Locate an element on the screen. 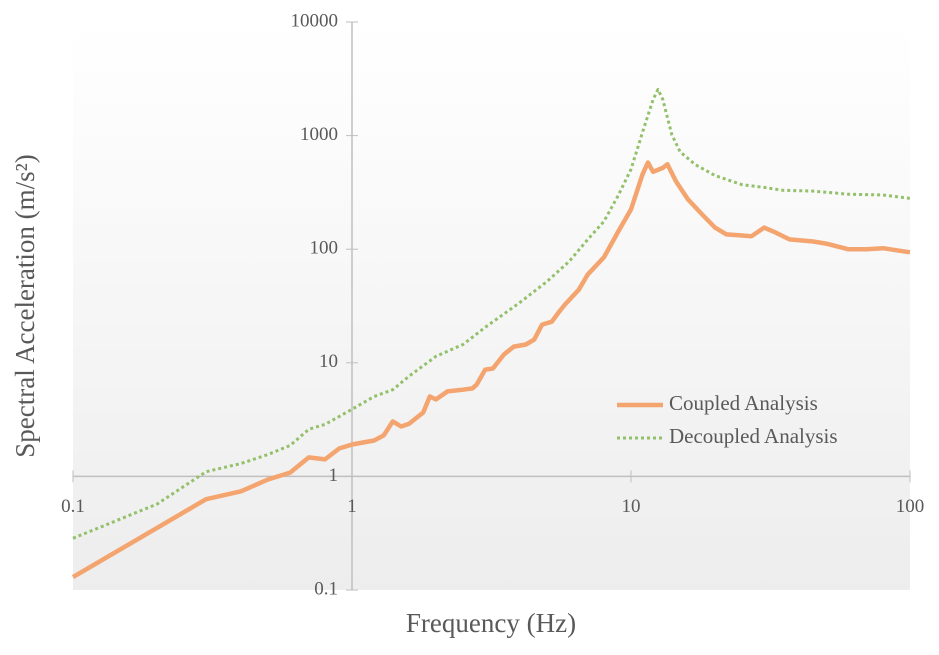 This screenshot has height=655, width=939. x-tick-label: 0.1 is located at coordinates (73, 506).